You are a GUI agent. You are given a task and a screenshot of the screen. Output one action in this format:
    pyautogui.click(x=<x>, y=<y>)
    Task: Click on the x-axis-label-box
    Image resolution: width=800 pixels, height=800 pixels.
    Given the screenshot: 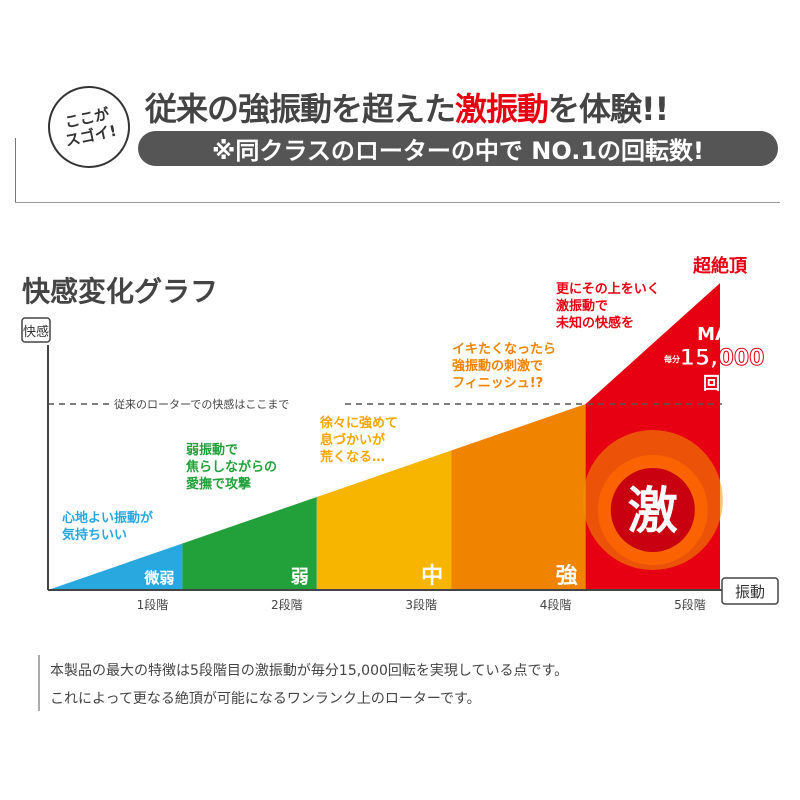 What is the action you would take?
    pyautogui.click(x=750, y=591)
    